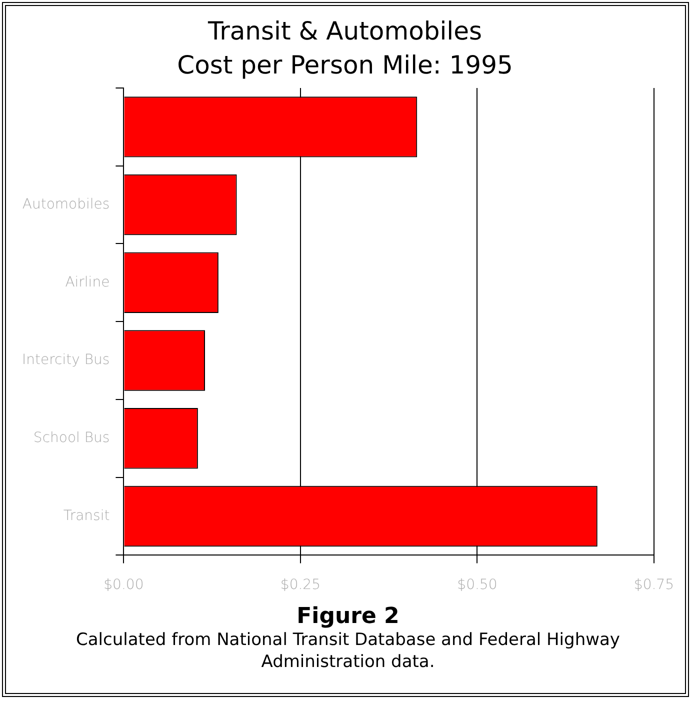  Describe the element at coordinates (300, 585) in the screenshot. I see `x-tick-label: $0.25` at that location.